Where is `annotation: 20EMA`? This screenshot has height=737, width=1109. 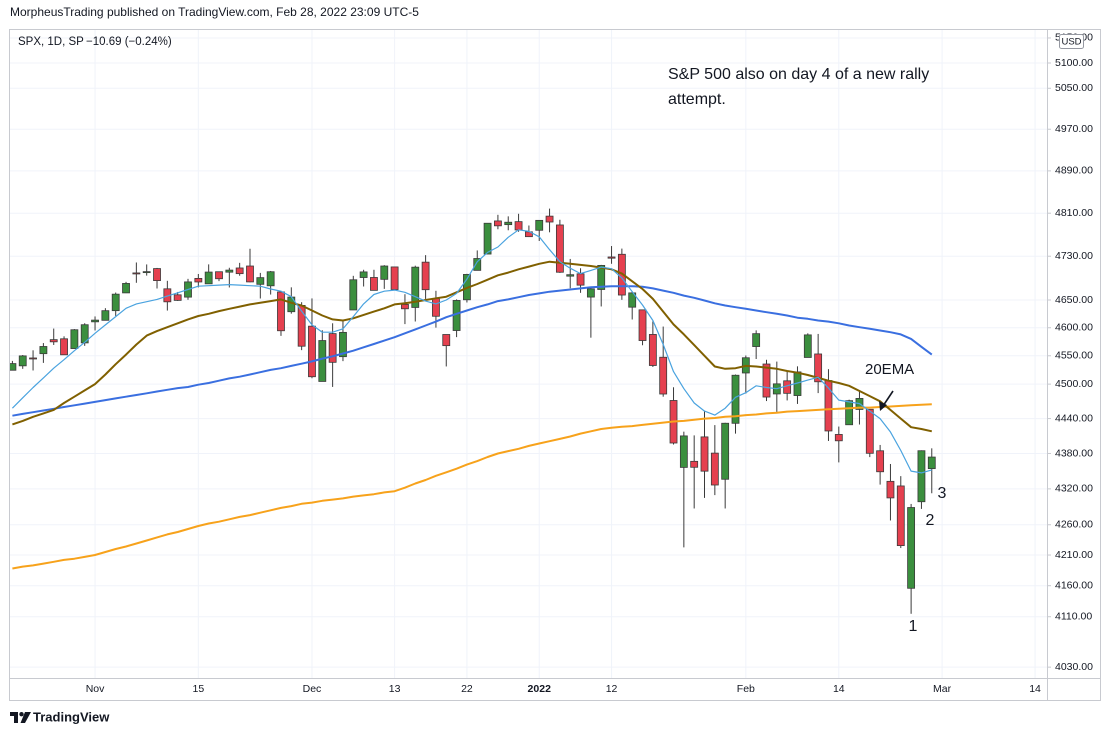 annotation: 20EMA is located at coordinates (889, 369).